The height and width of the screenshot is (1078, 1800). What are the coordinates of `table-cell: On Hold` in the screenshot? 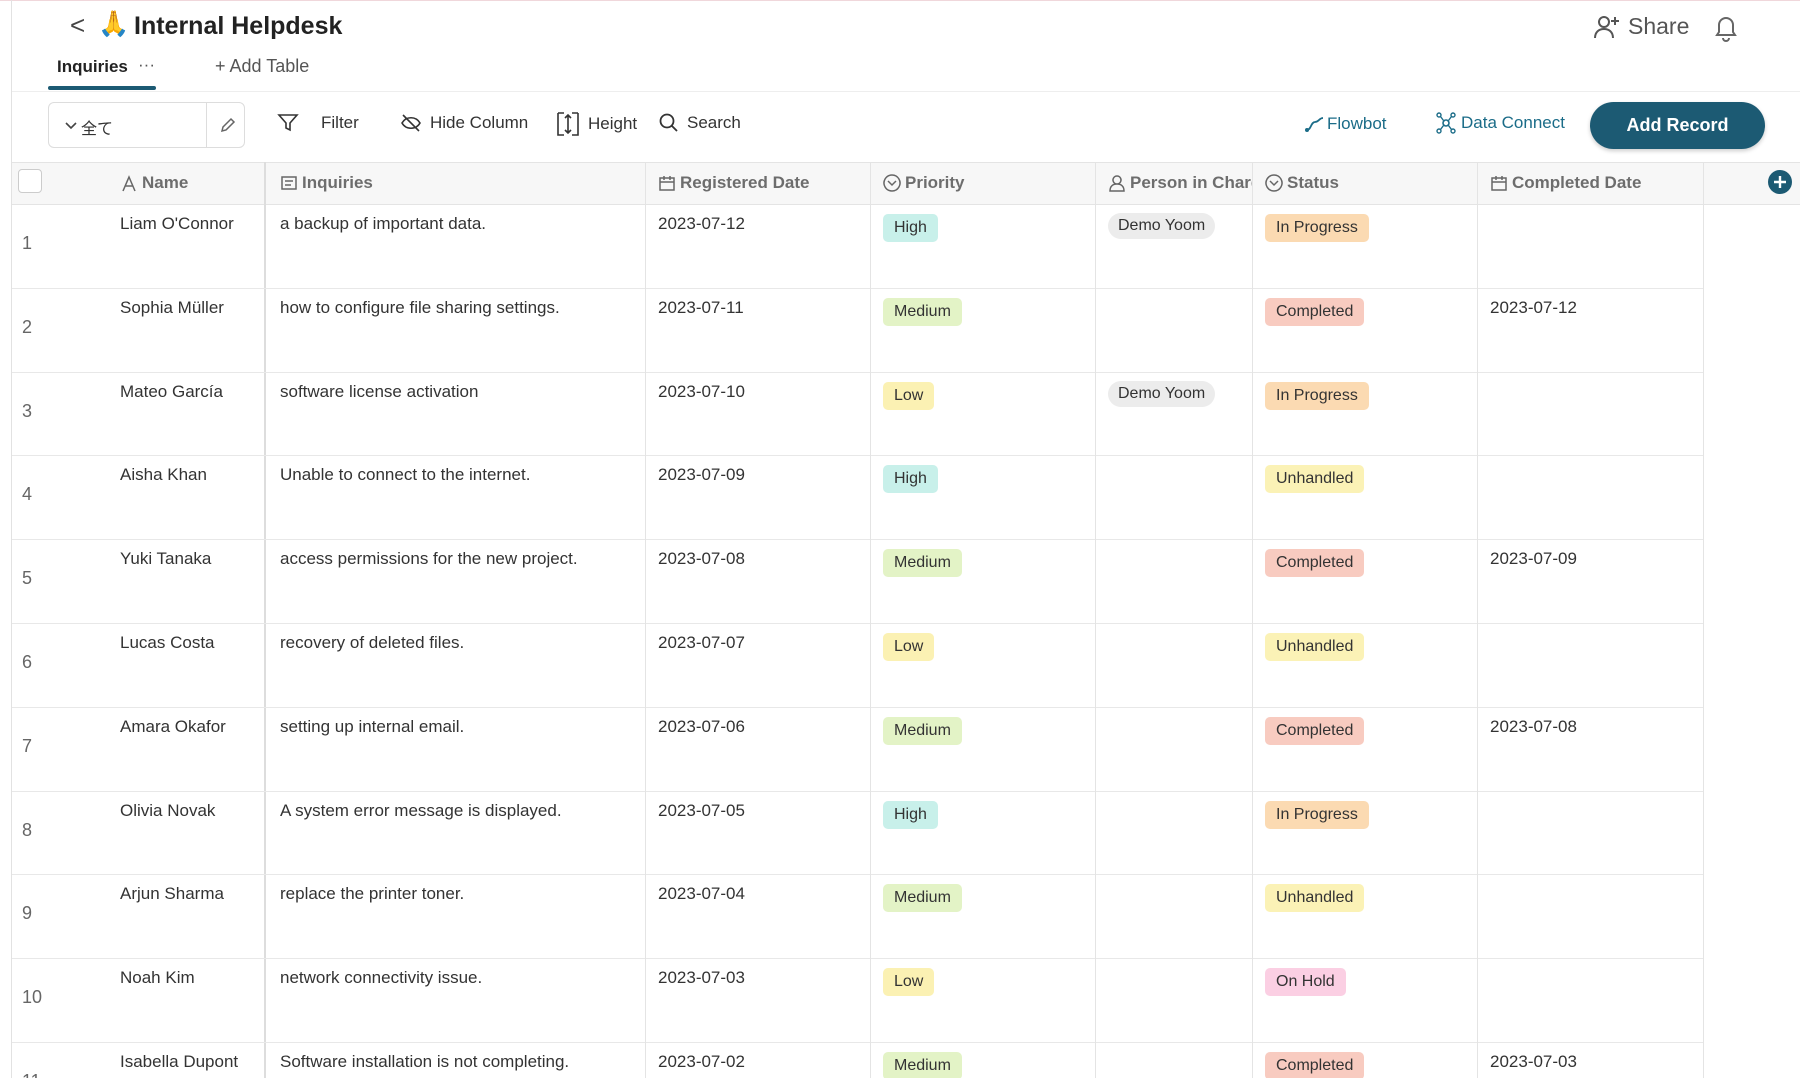 It's located at (1365, 1001).